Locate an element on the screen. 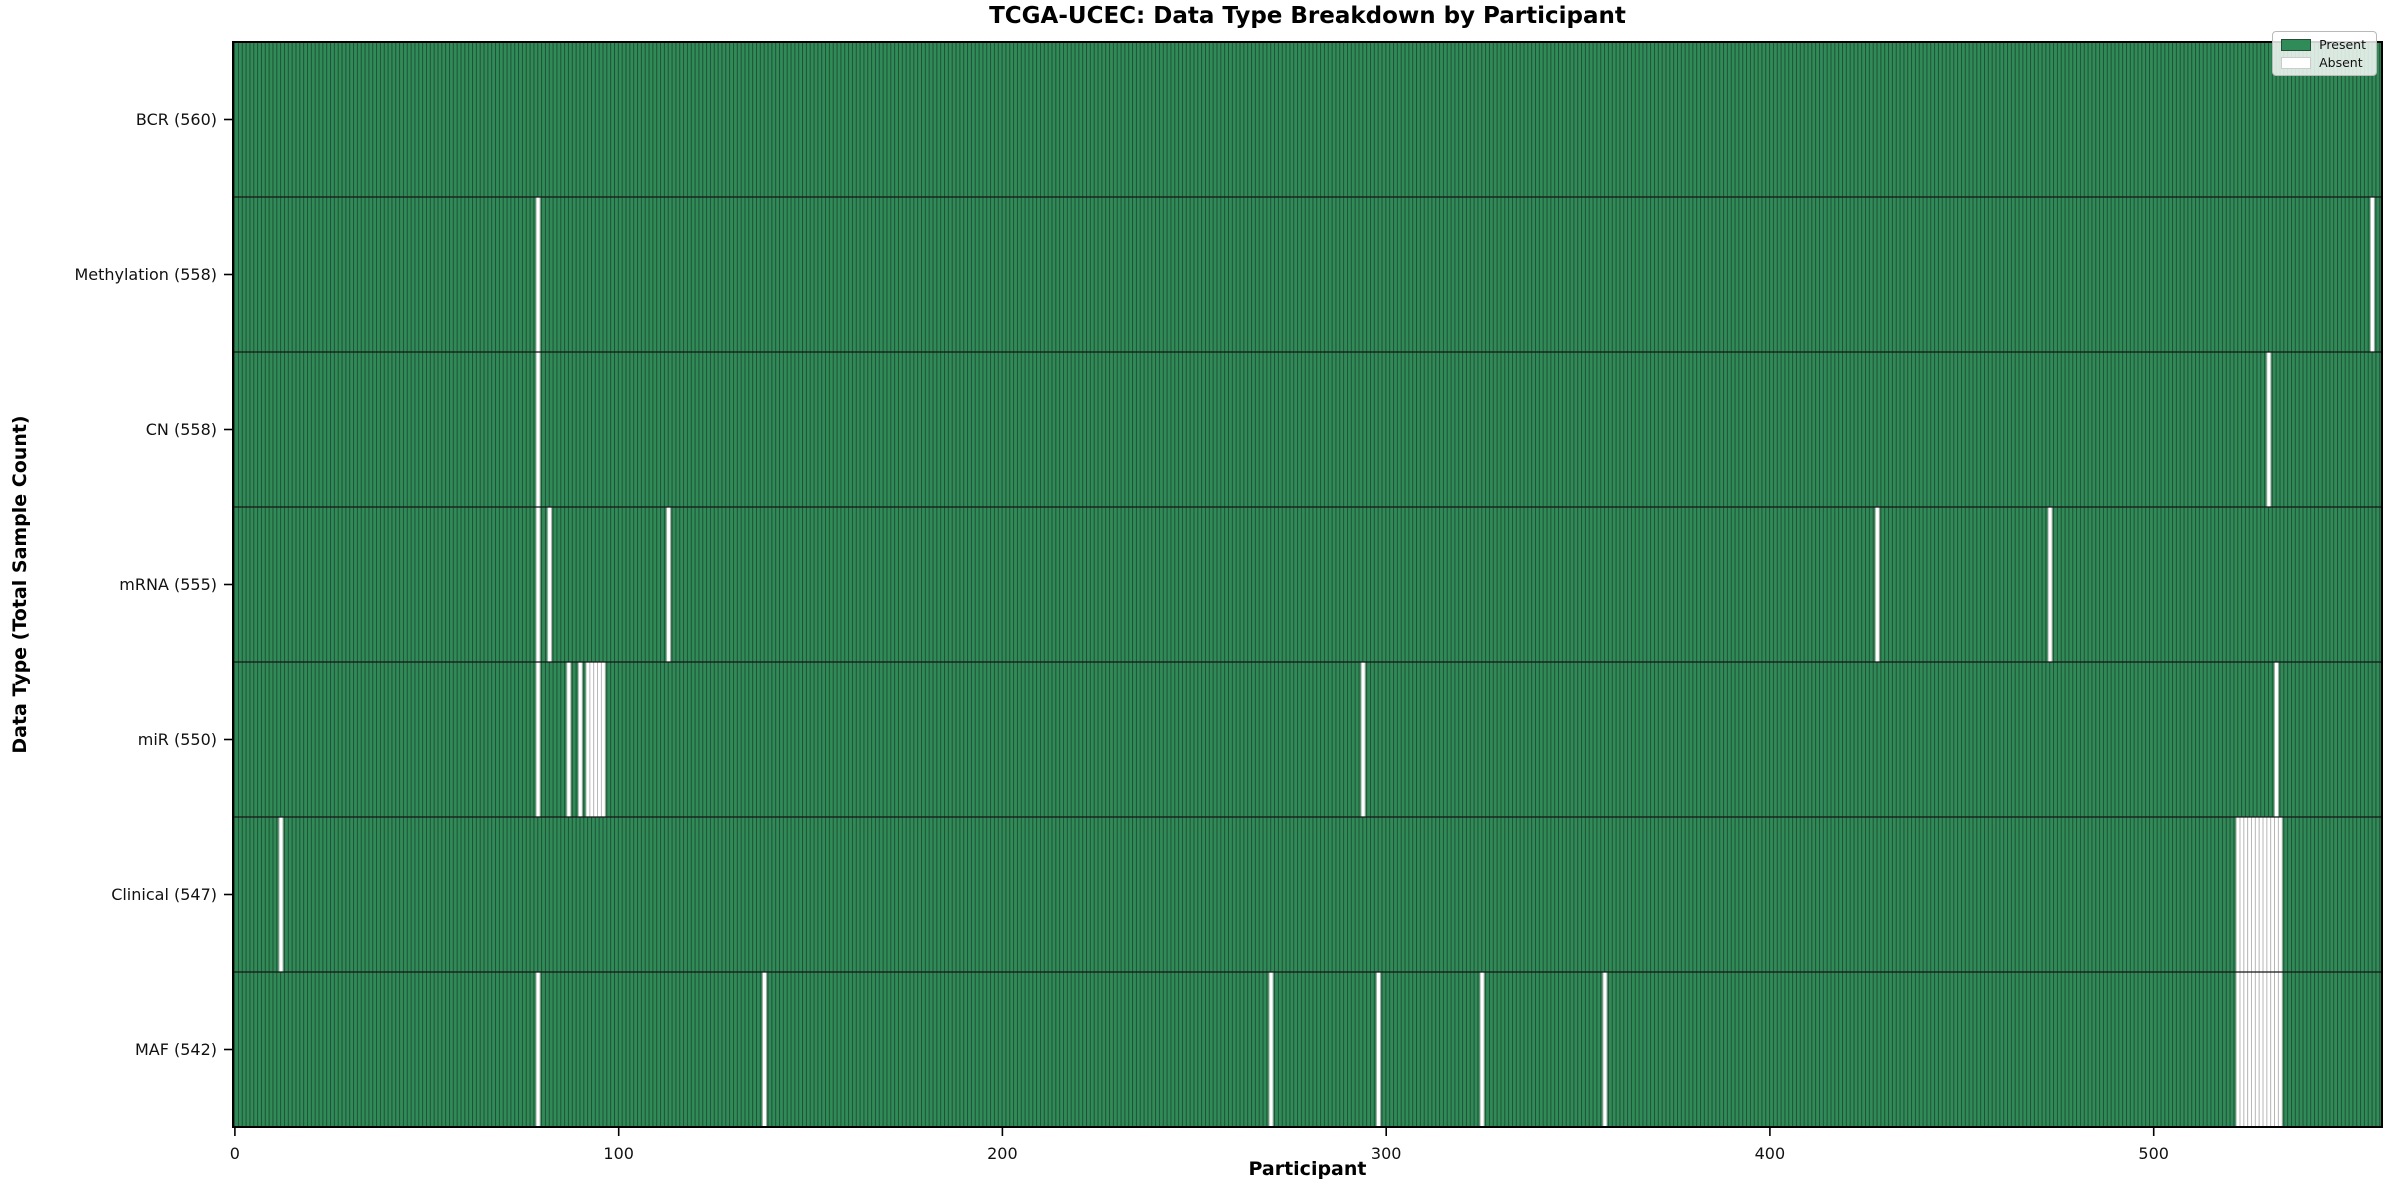  absent-swatch-icon is located at coordinates (2296, 62).